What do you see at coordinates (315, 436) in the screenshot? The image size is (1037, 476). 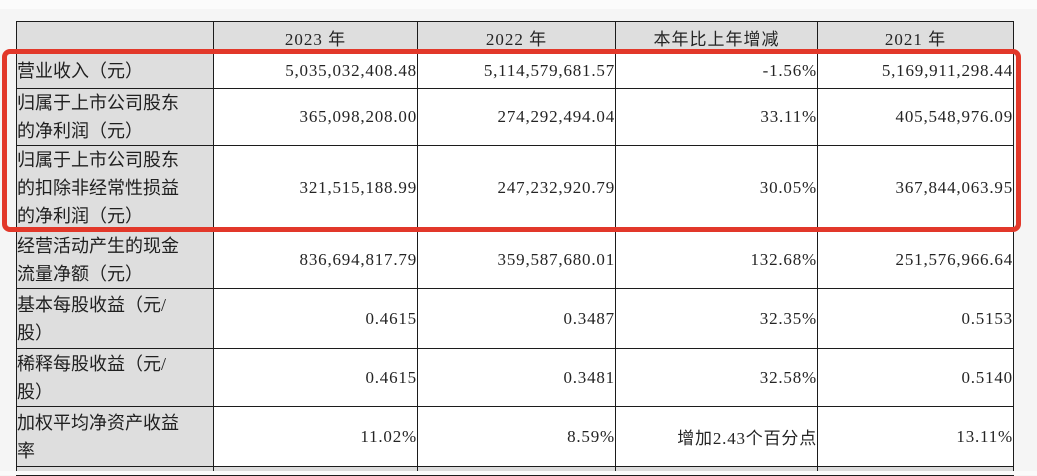 I see `value-2023: 11.02%` at bounding box center [315, 436].